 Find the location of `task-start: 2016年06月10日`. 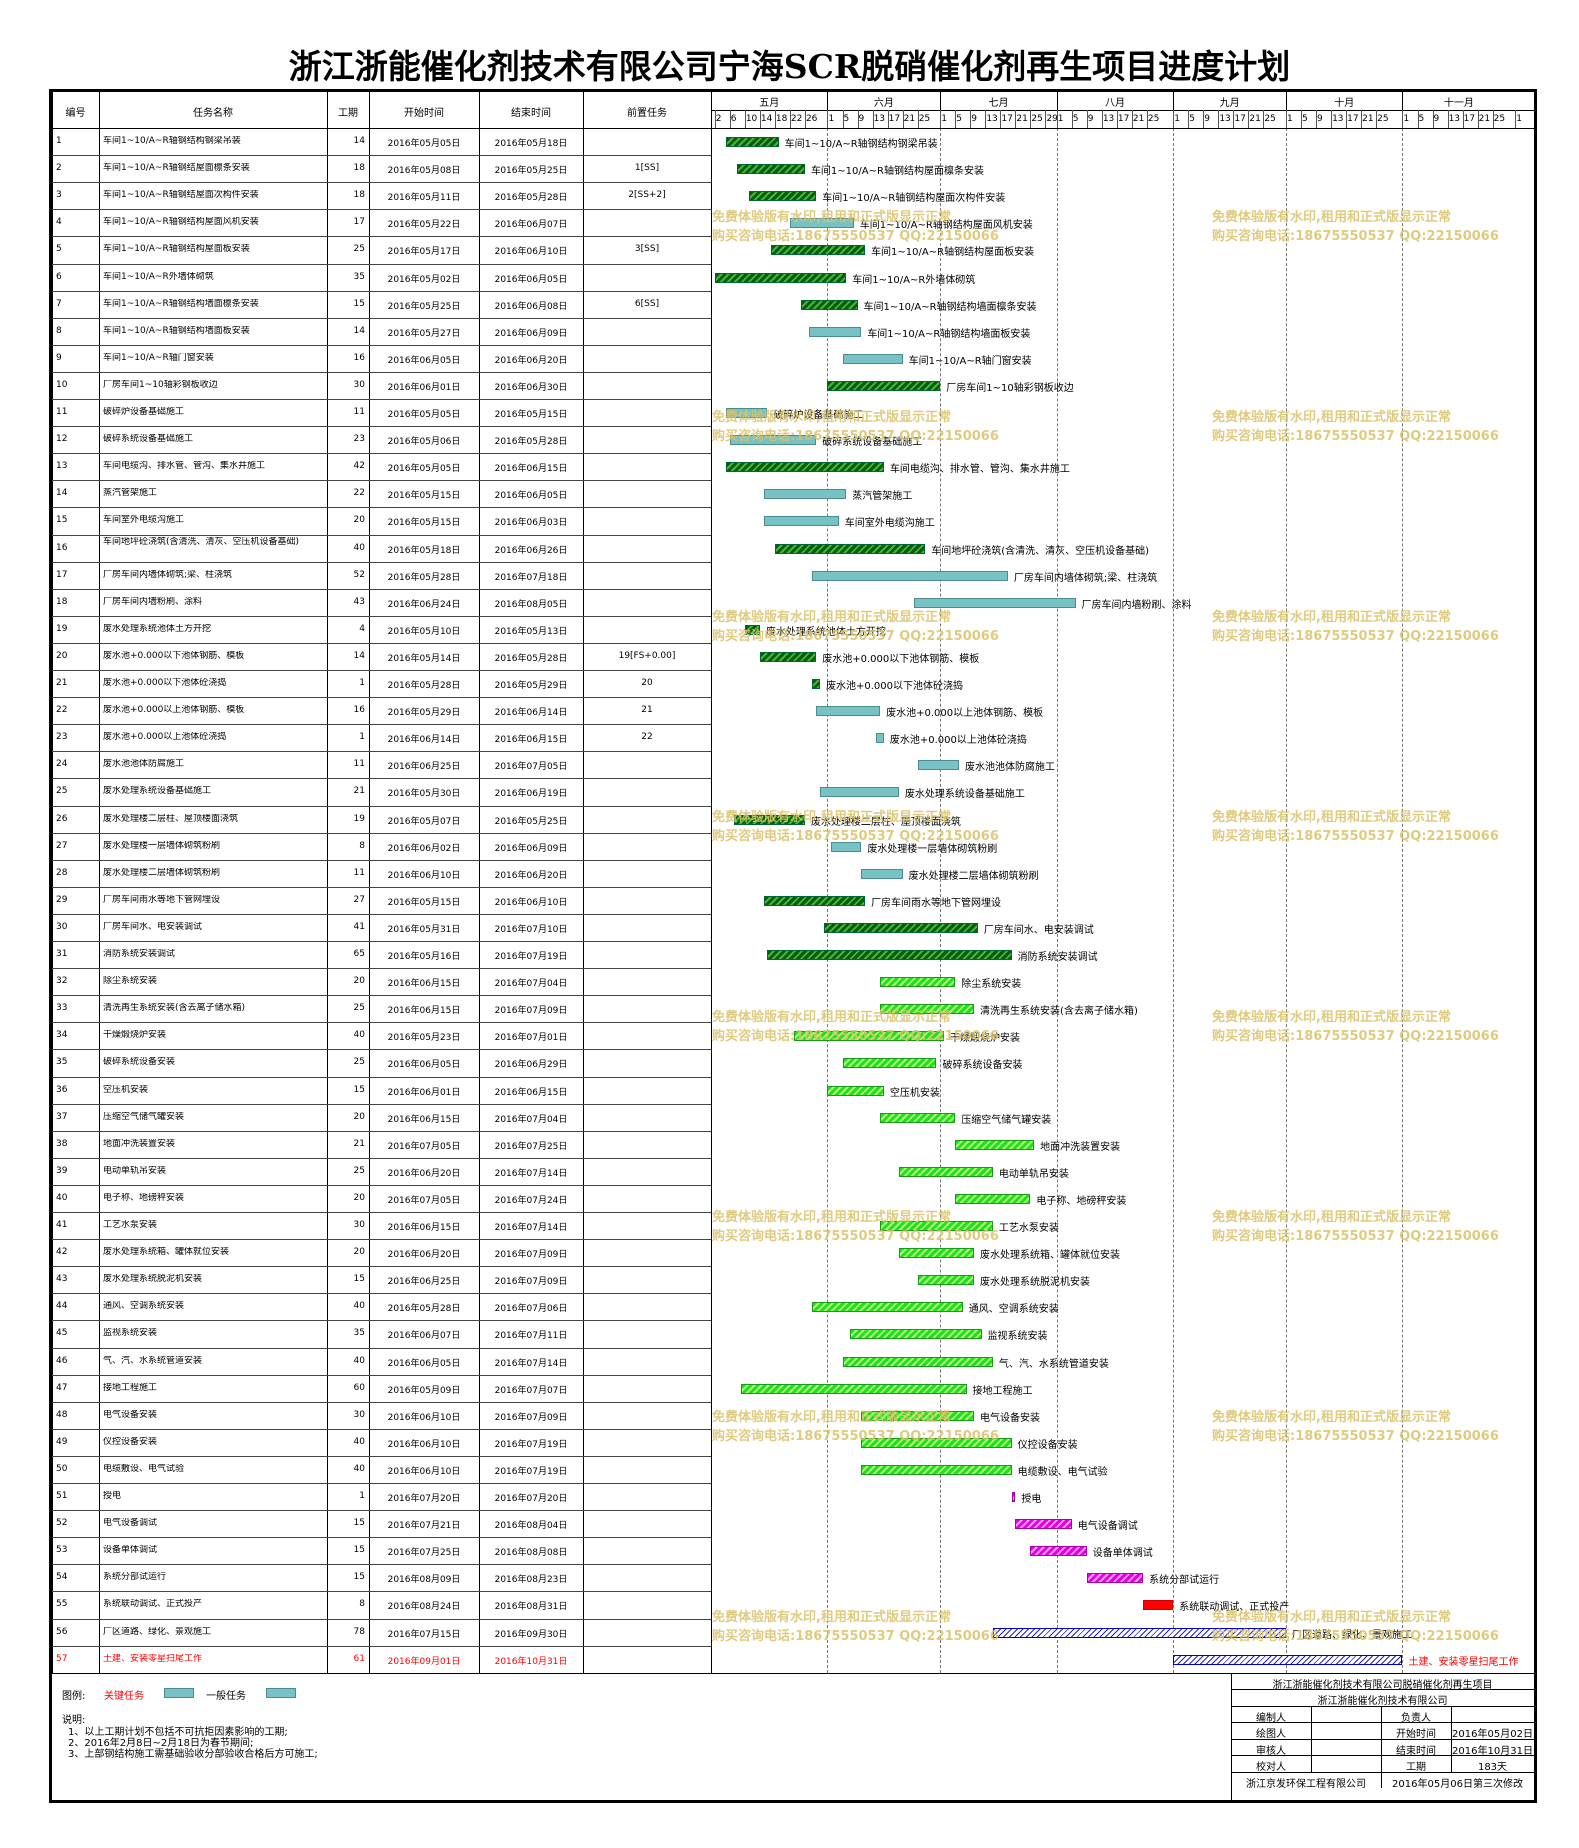

task-start: 2016年06月10日 is located at coordinates (424, 875).